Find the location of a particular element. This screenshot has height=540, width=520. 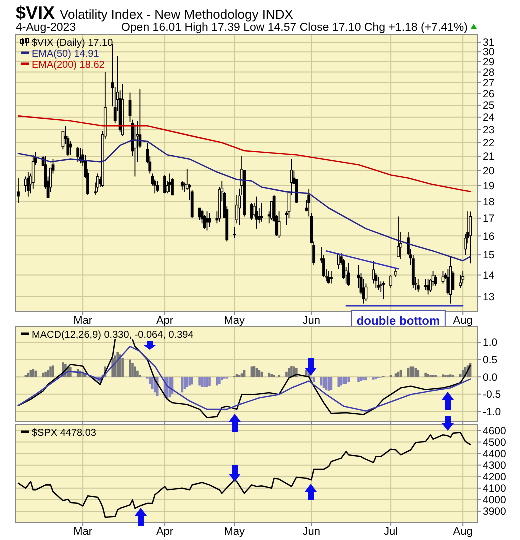

y-tick-label: 3900 is located at coordinates (495, 512).